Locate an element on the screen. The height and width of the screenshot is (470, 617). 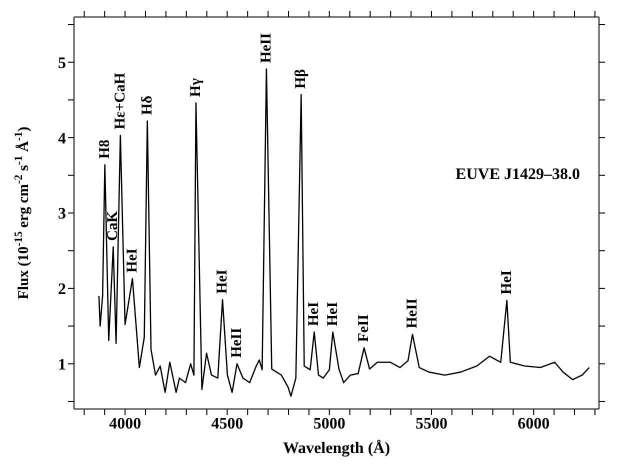
annotation: Hδ is located at coordinates (147, 105).